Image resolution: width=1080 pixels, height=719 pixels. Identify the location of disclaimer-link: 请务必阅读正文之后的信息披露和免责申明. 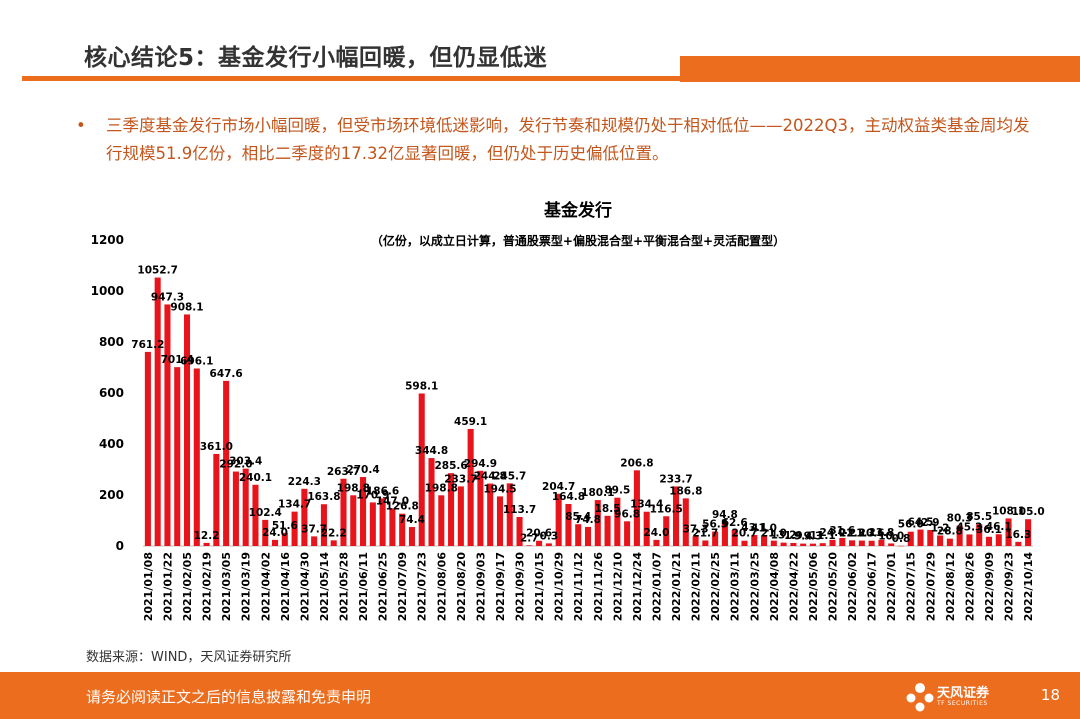
(229, 697).